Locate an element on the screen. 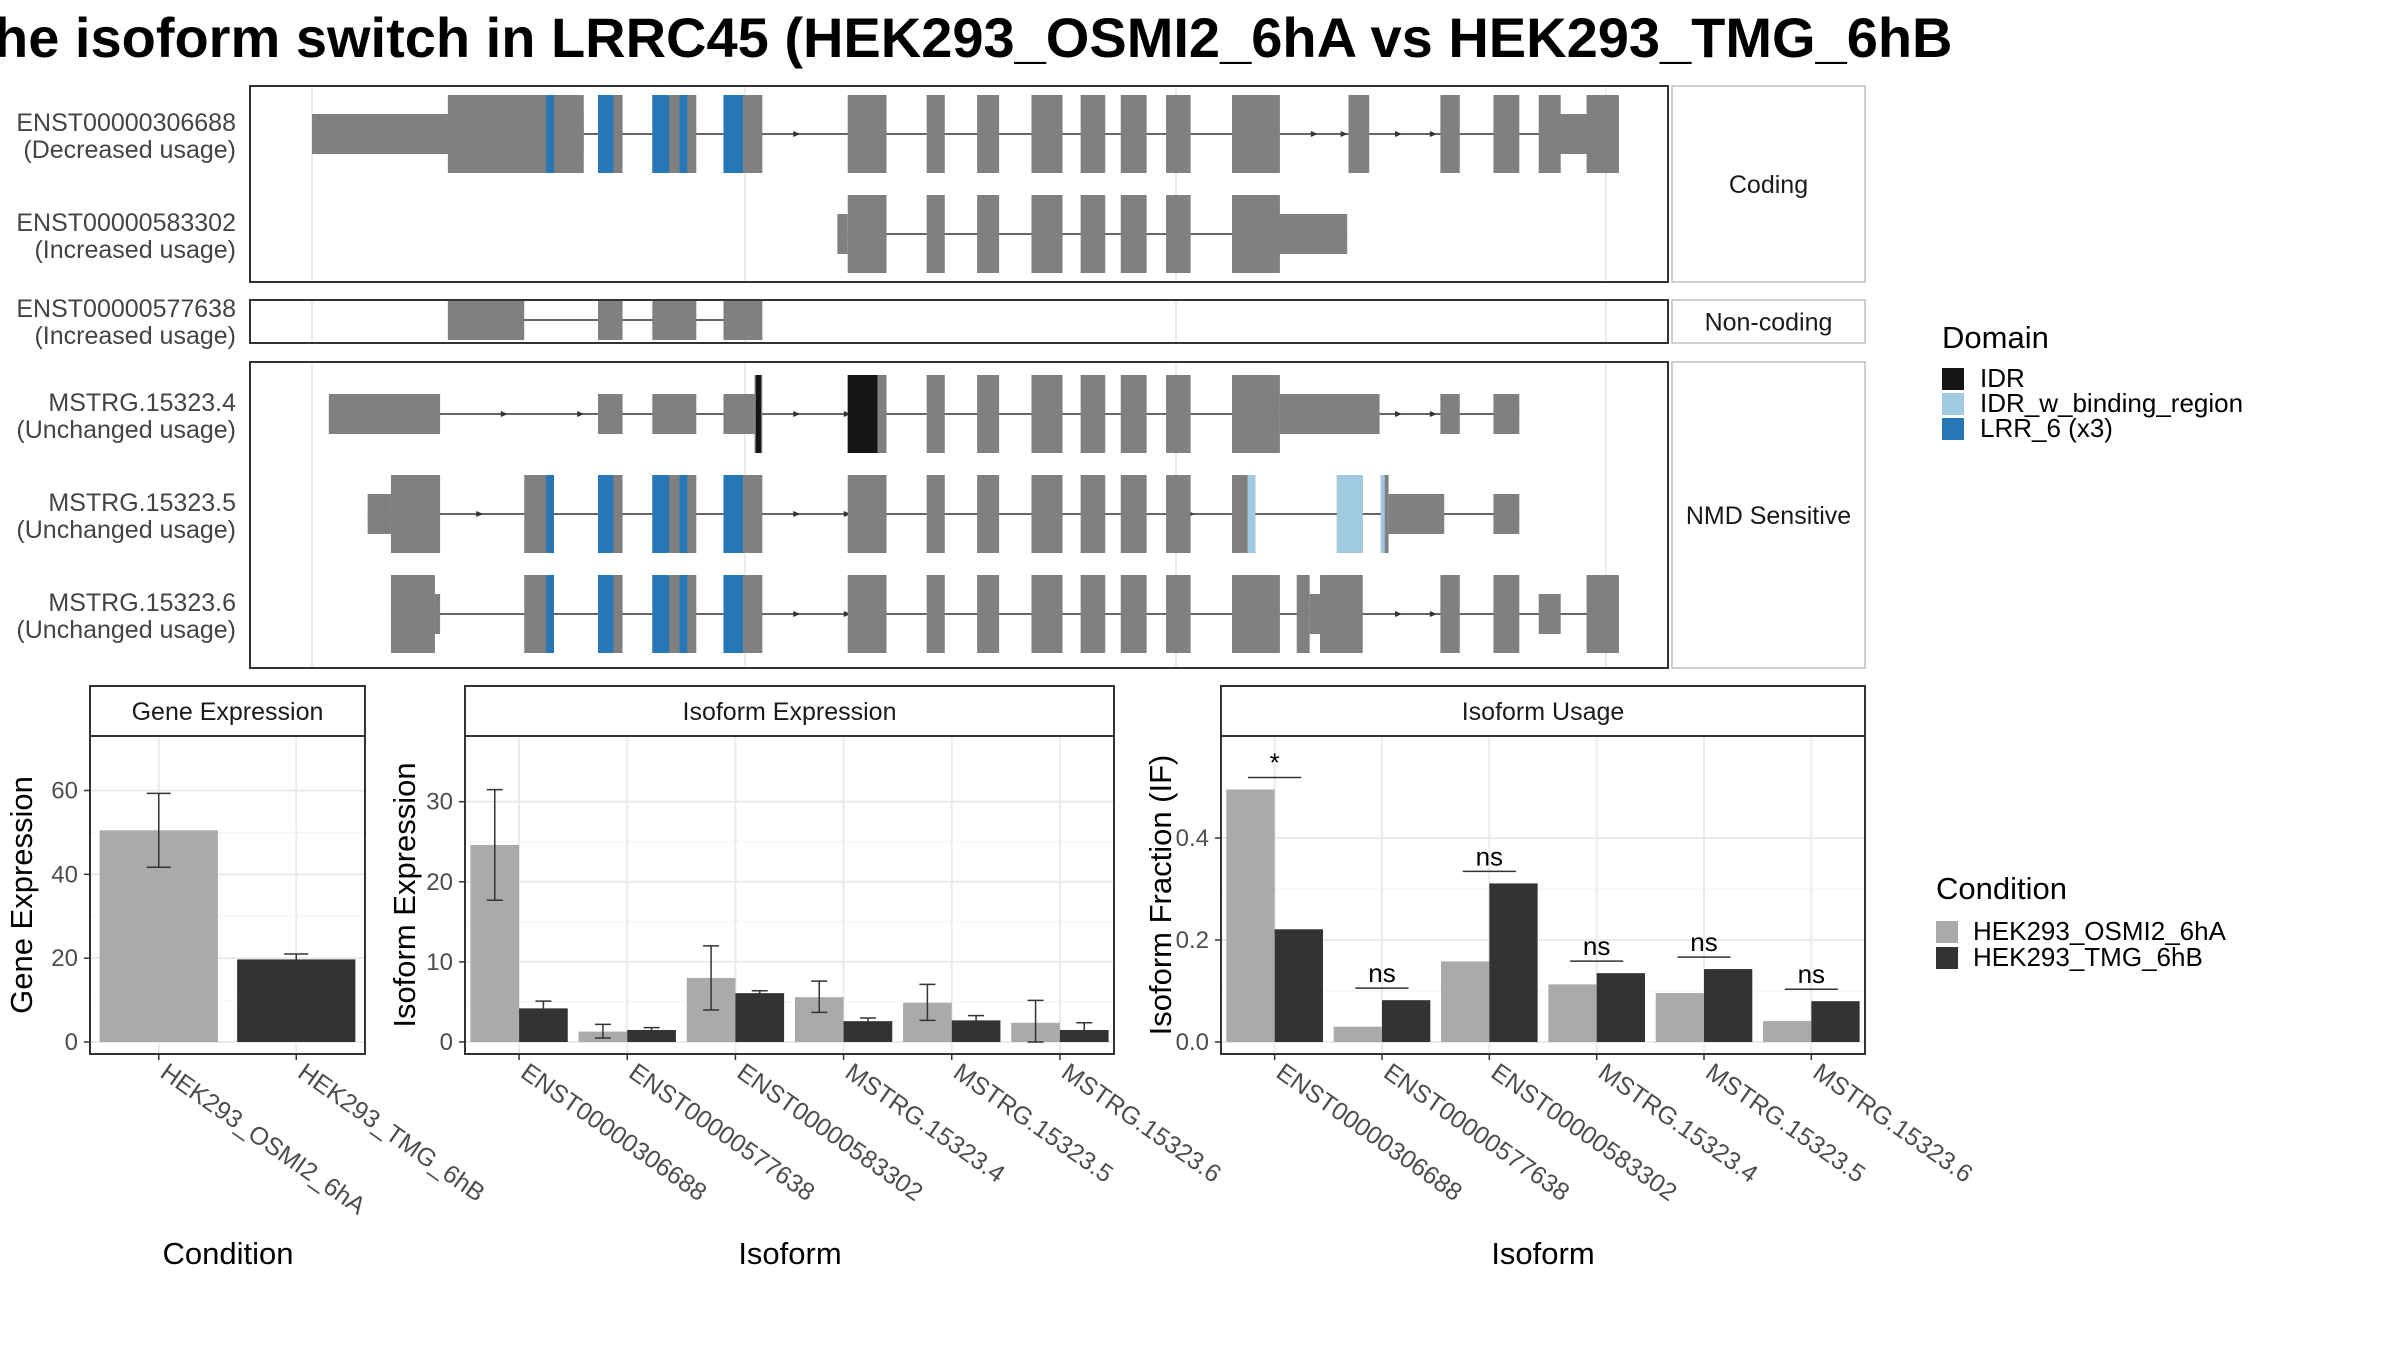 This screenshot has width=2400, height=1350. condition-legend-label: HEK293_TMG_6hB is located at coordinates (2088, 957).